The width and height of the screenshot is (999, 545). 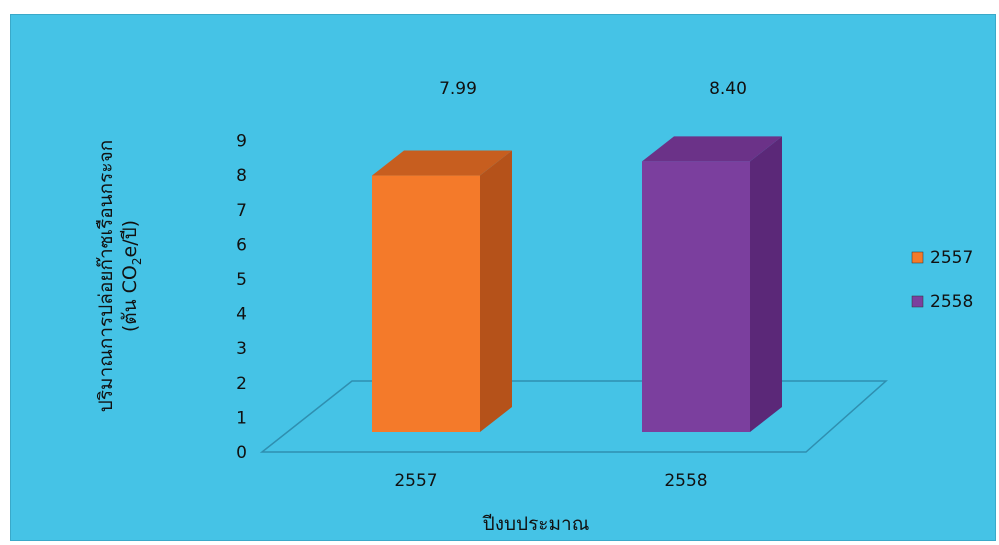 I want to click on y-tick-label: 0, so click(x=241, y=453).